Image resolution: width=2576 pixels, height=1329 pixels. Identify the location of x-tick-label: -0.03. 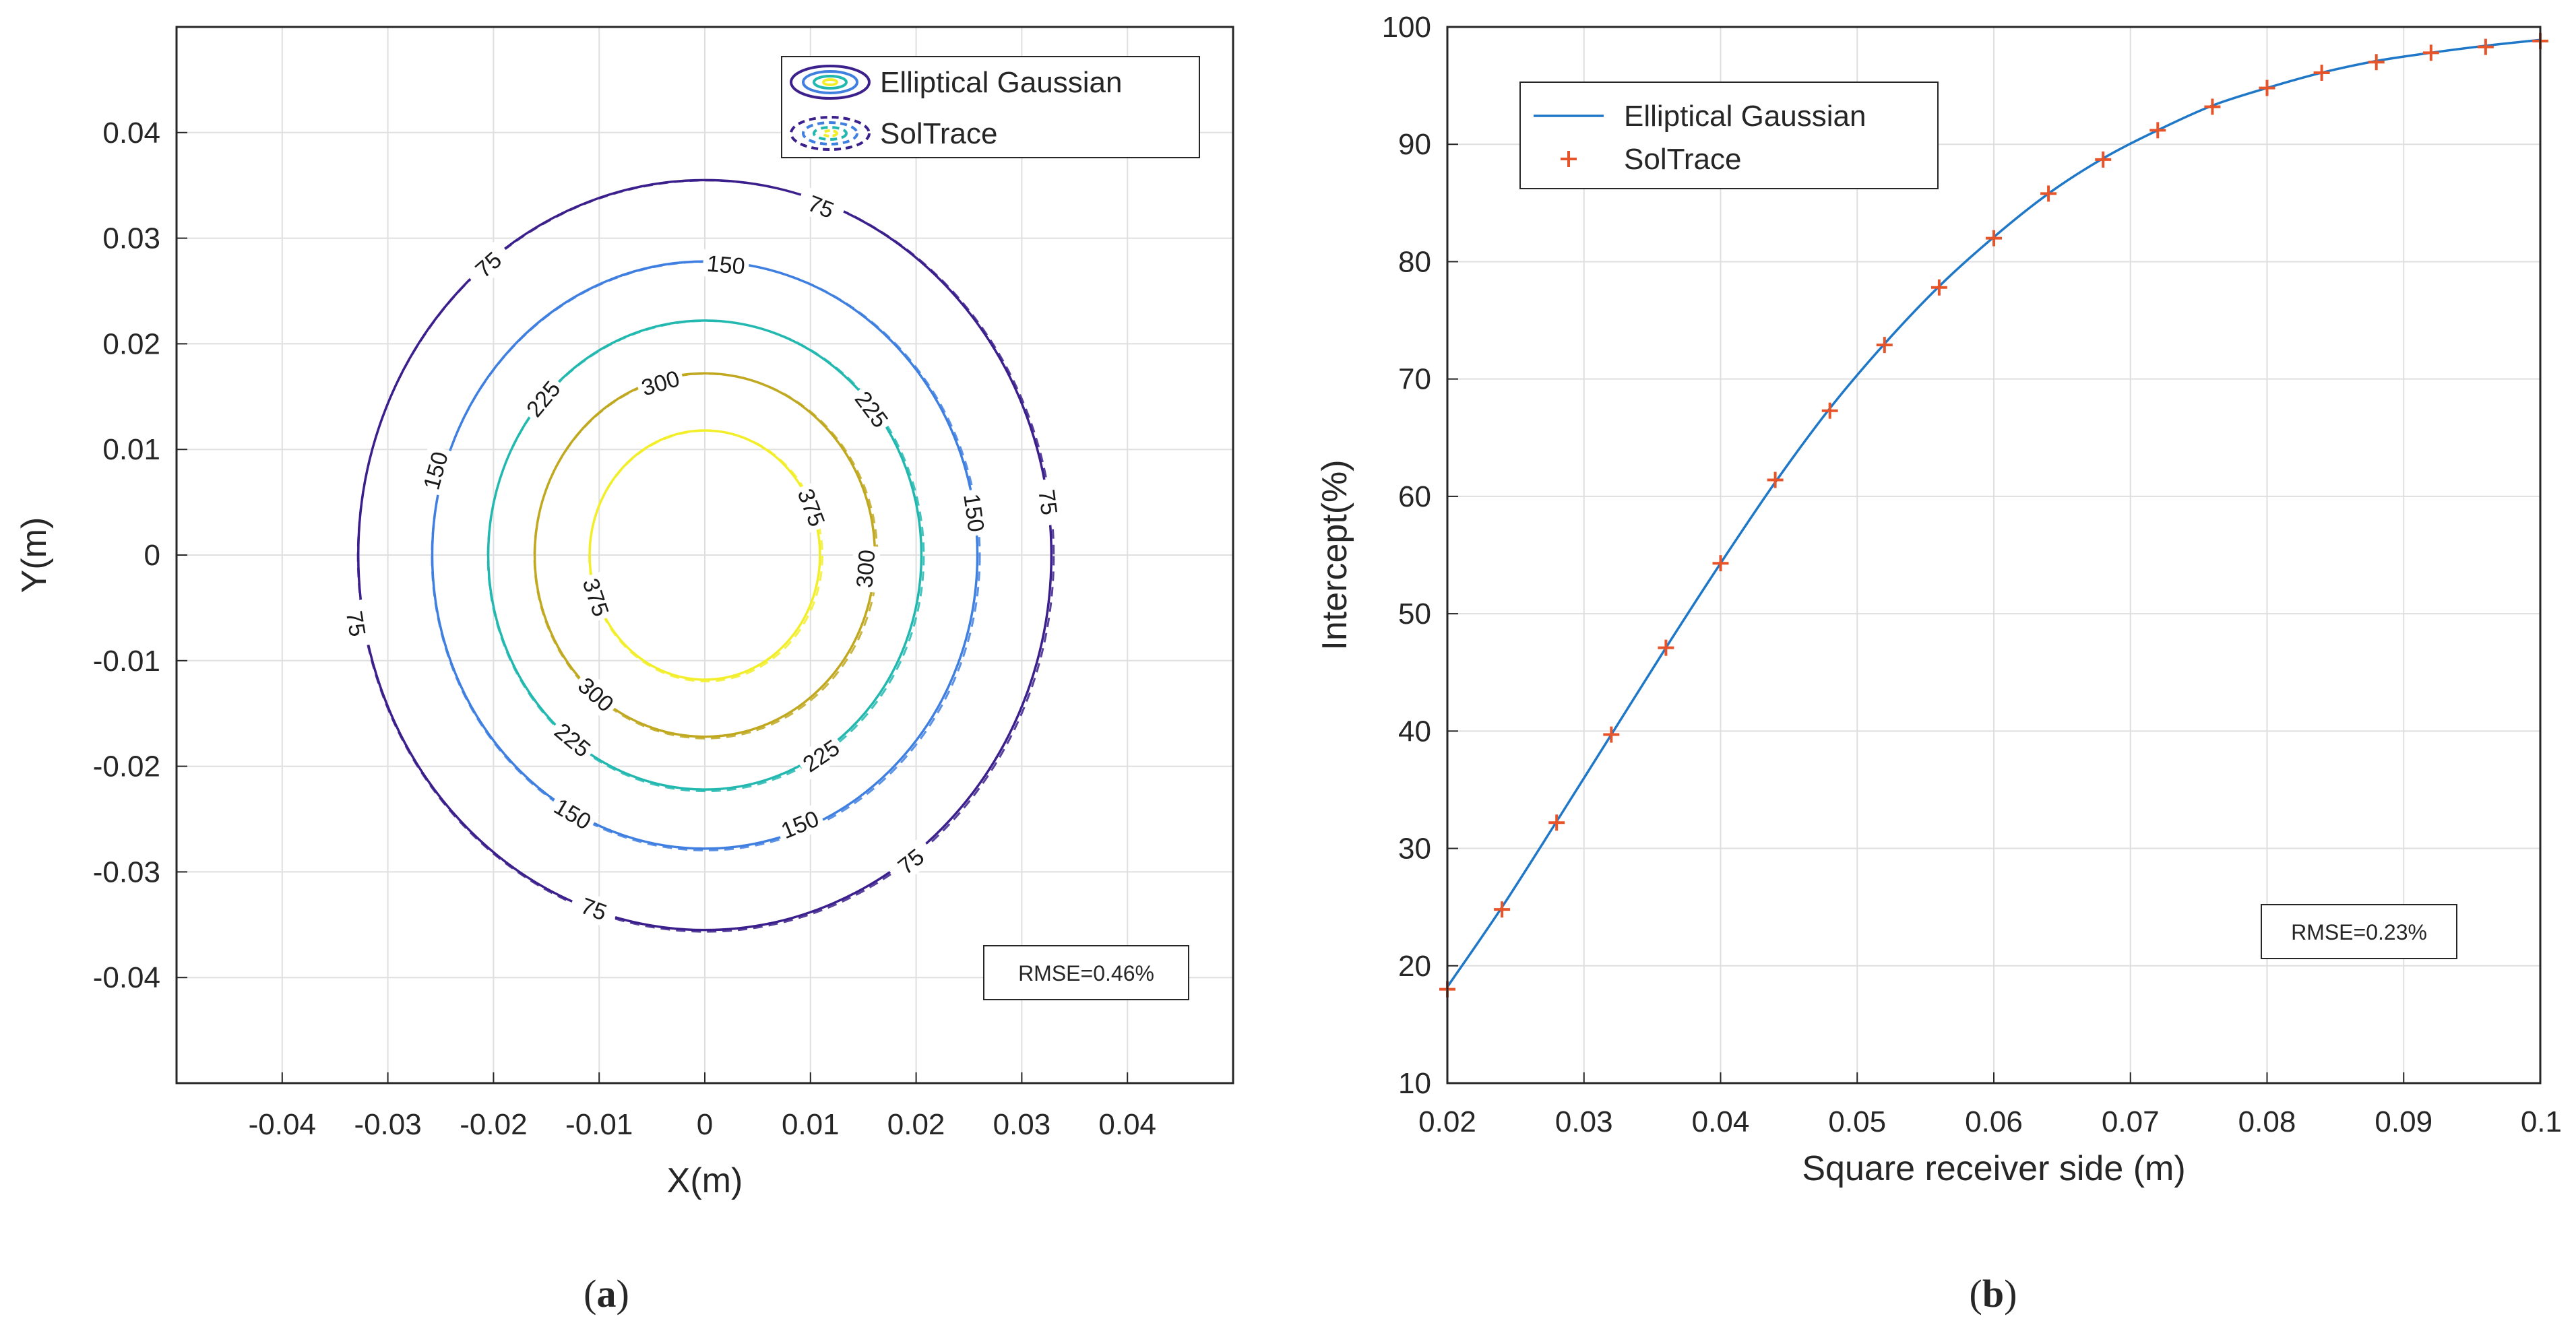
(387, 1124).